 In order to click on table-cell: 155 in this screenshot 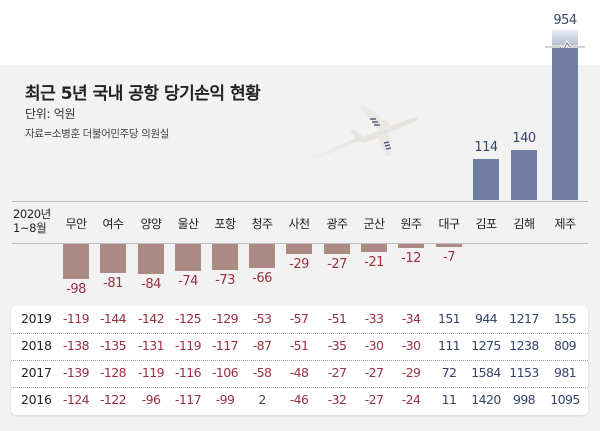, I will do `click(565, 318)`.